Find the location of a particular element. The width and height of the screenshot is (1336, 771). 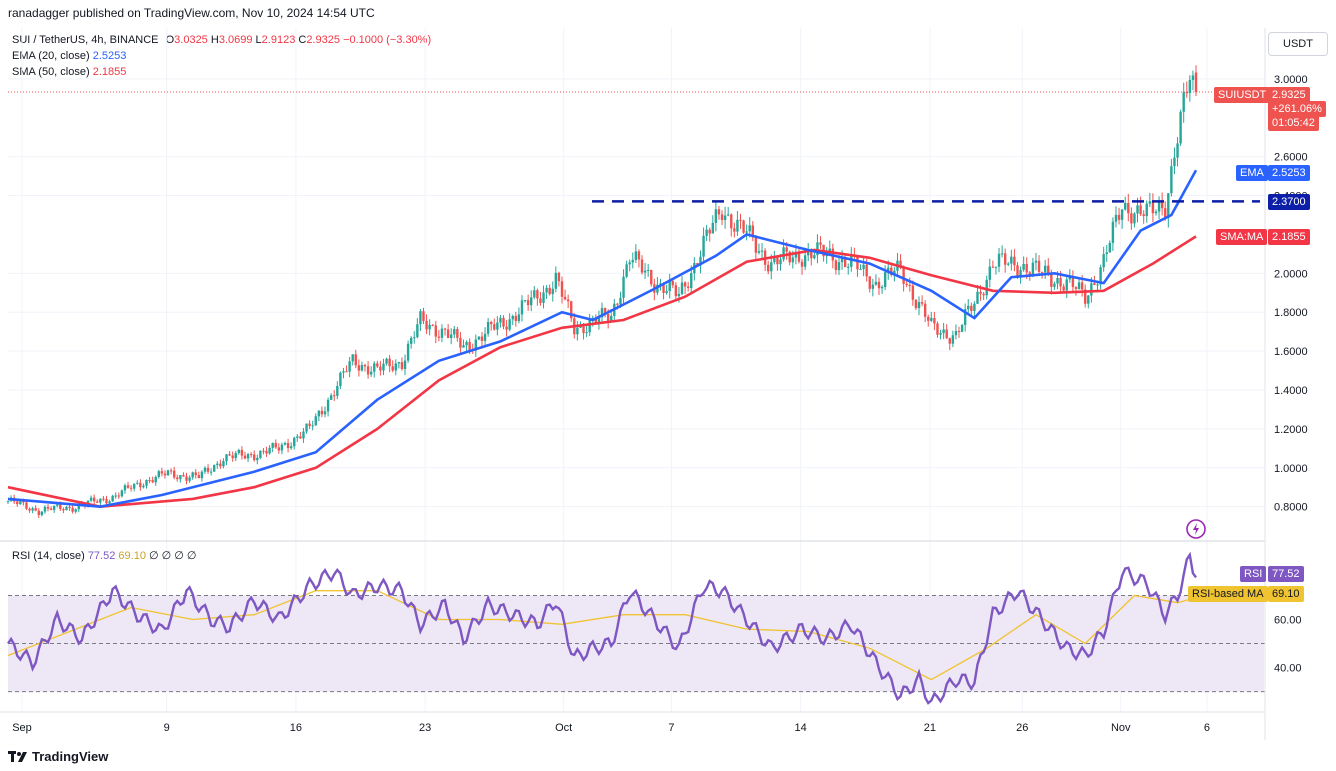

low-value: 2.9123 is located at coordinates (278, 40).